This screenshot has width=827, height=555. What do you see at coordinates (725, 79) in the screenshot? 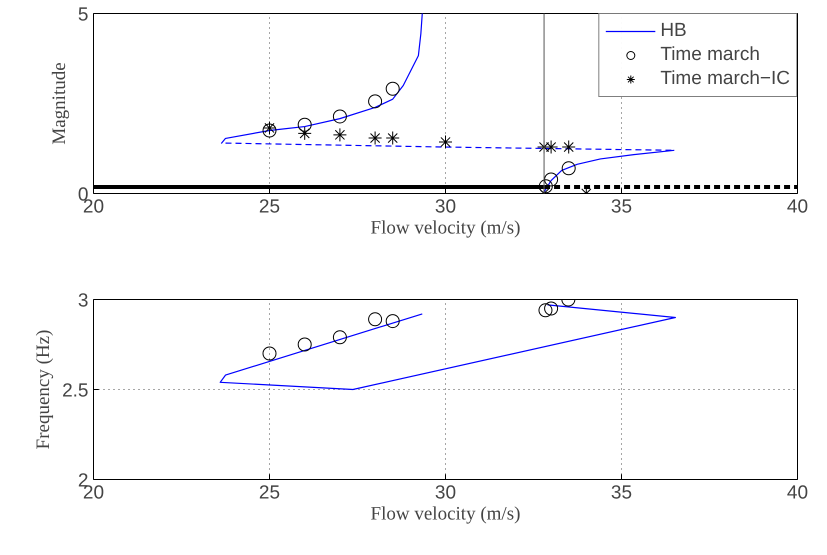
I see `legend-label: Time march−IC` at bounding box center [725, 79].